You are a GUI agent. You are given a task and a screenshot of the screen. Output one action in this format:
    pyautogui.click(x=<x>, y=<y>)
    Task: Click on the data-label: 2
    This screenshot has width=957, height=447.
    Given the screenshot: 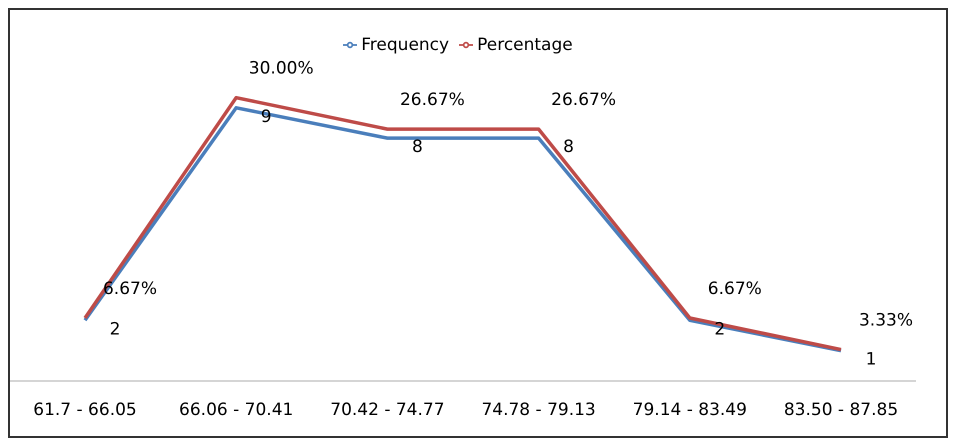 What is the action you would take?
    pyautogui.click(x=115, y=329)
    